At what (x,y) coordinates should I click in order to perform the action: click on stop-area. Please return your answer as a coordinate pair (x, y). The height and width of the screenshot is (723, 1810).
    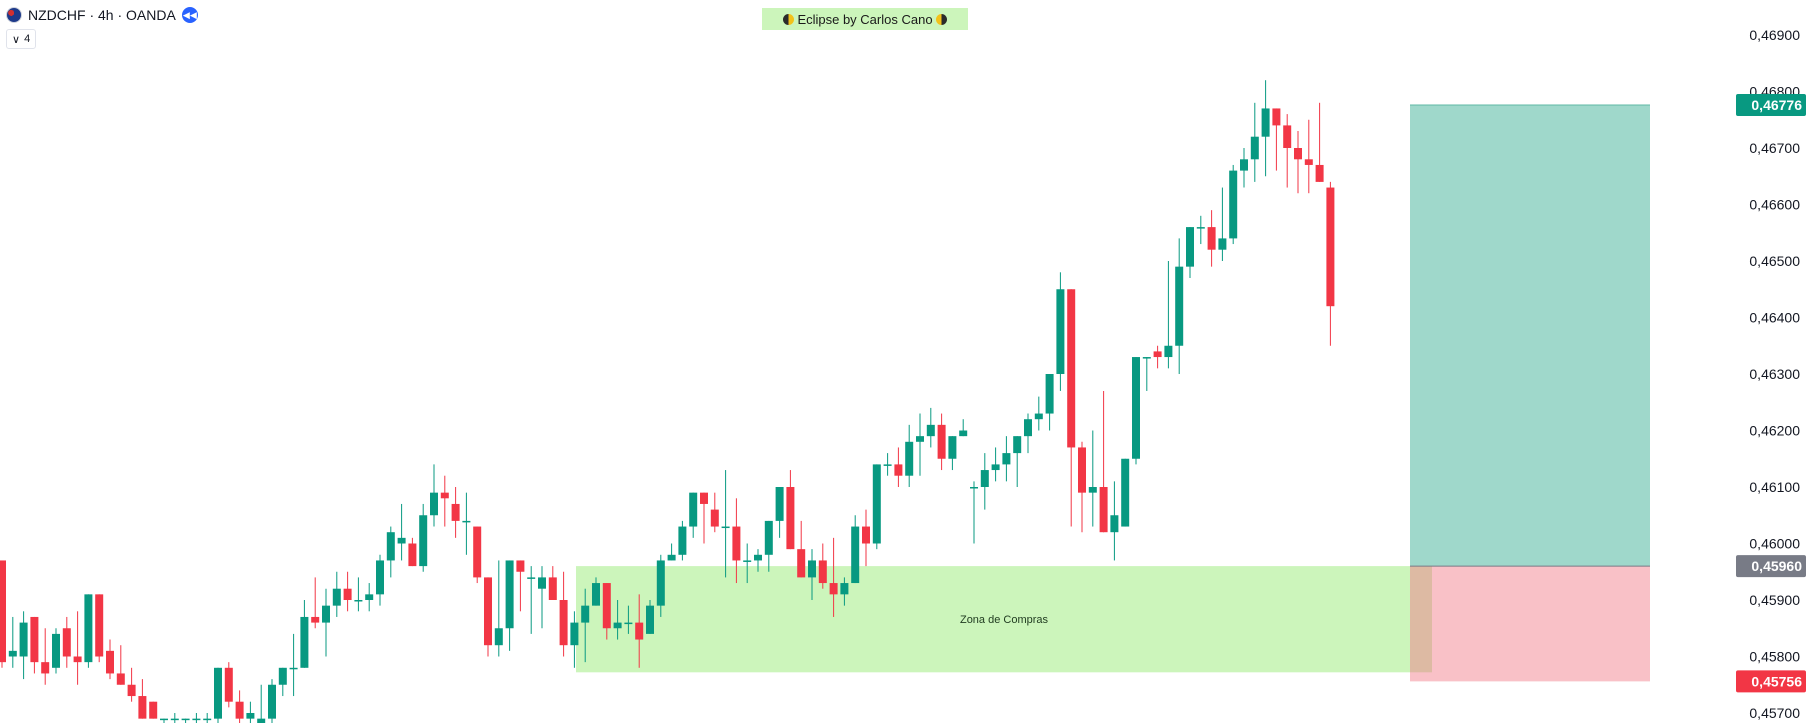
    Looking at the image, I should click on (1530, 624).